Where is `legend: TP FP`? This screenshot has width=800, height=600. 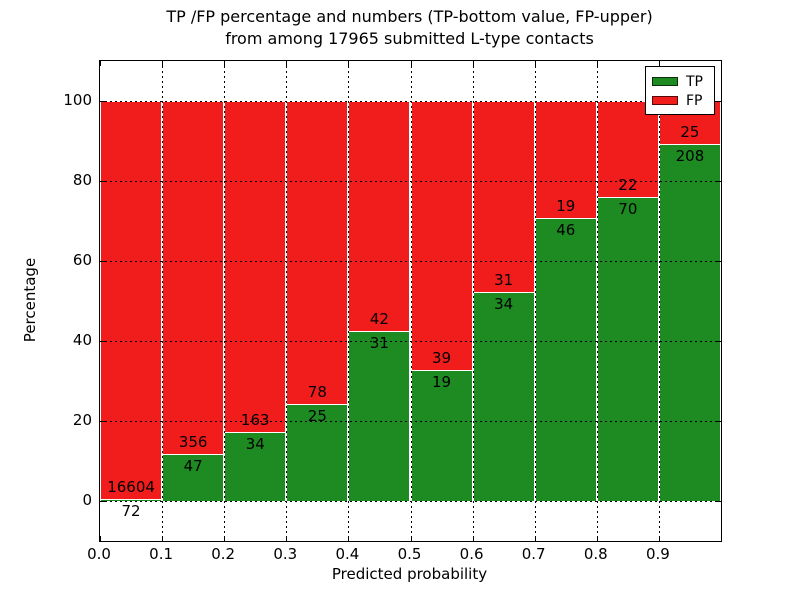
legend: TP FP is located at coordinates (680, 90).